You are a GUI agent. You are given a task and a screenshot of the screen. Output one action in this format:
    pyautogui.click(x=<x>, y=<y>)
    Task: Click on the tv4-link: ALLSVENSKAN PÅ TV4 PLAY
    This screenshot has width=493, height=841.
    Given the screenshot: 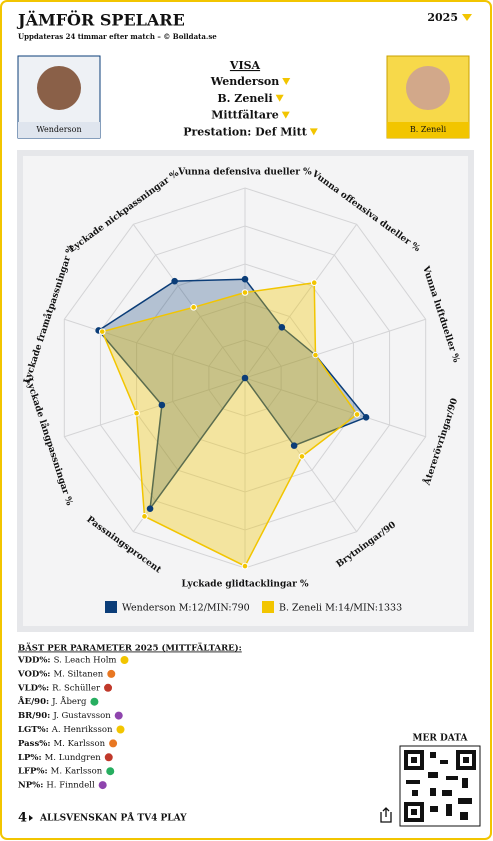 What is the action you would take?
    pyautogui.click(x=113, y=818)
    